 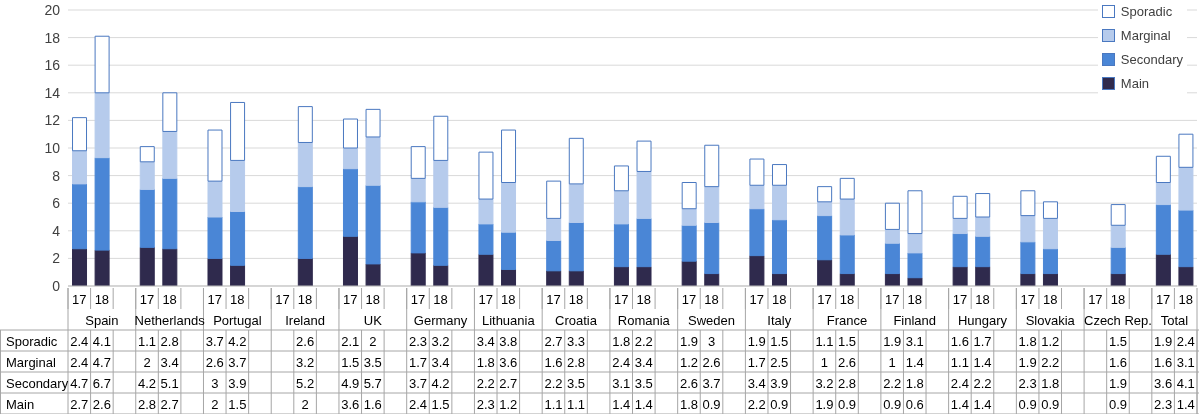 I want to click on y-tick-label: 8, so click(x=56, y=175).